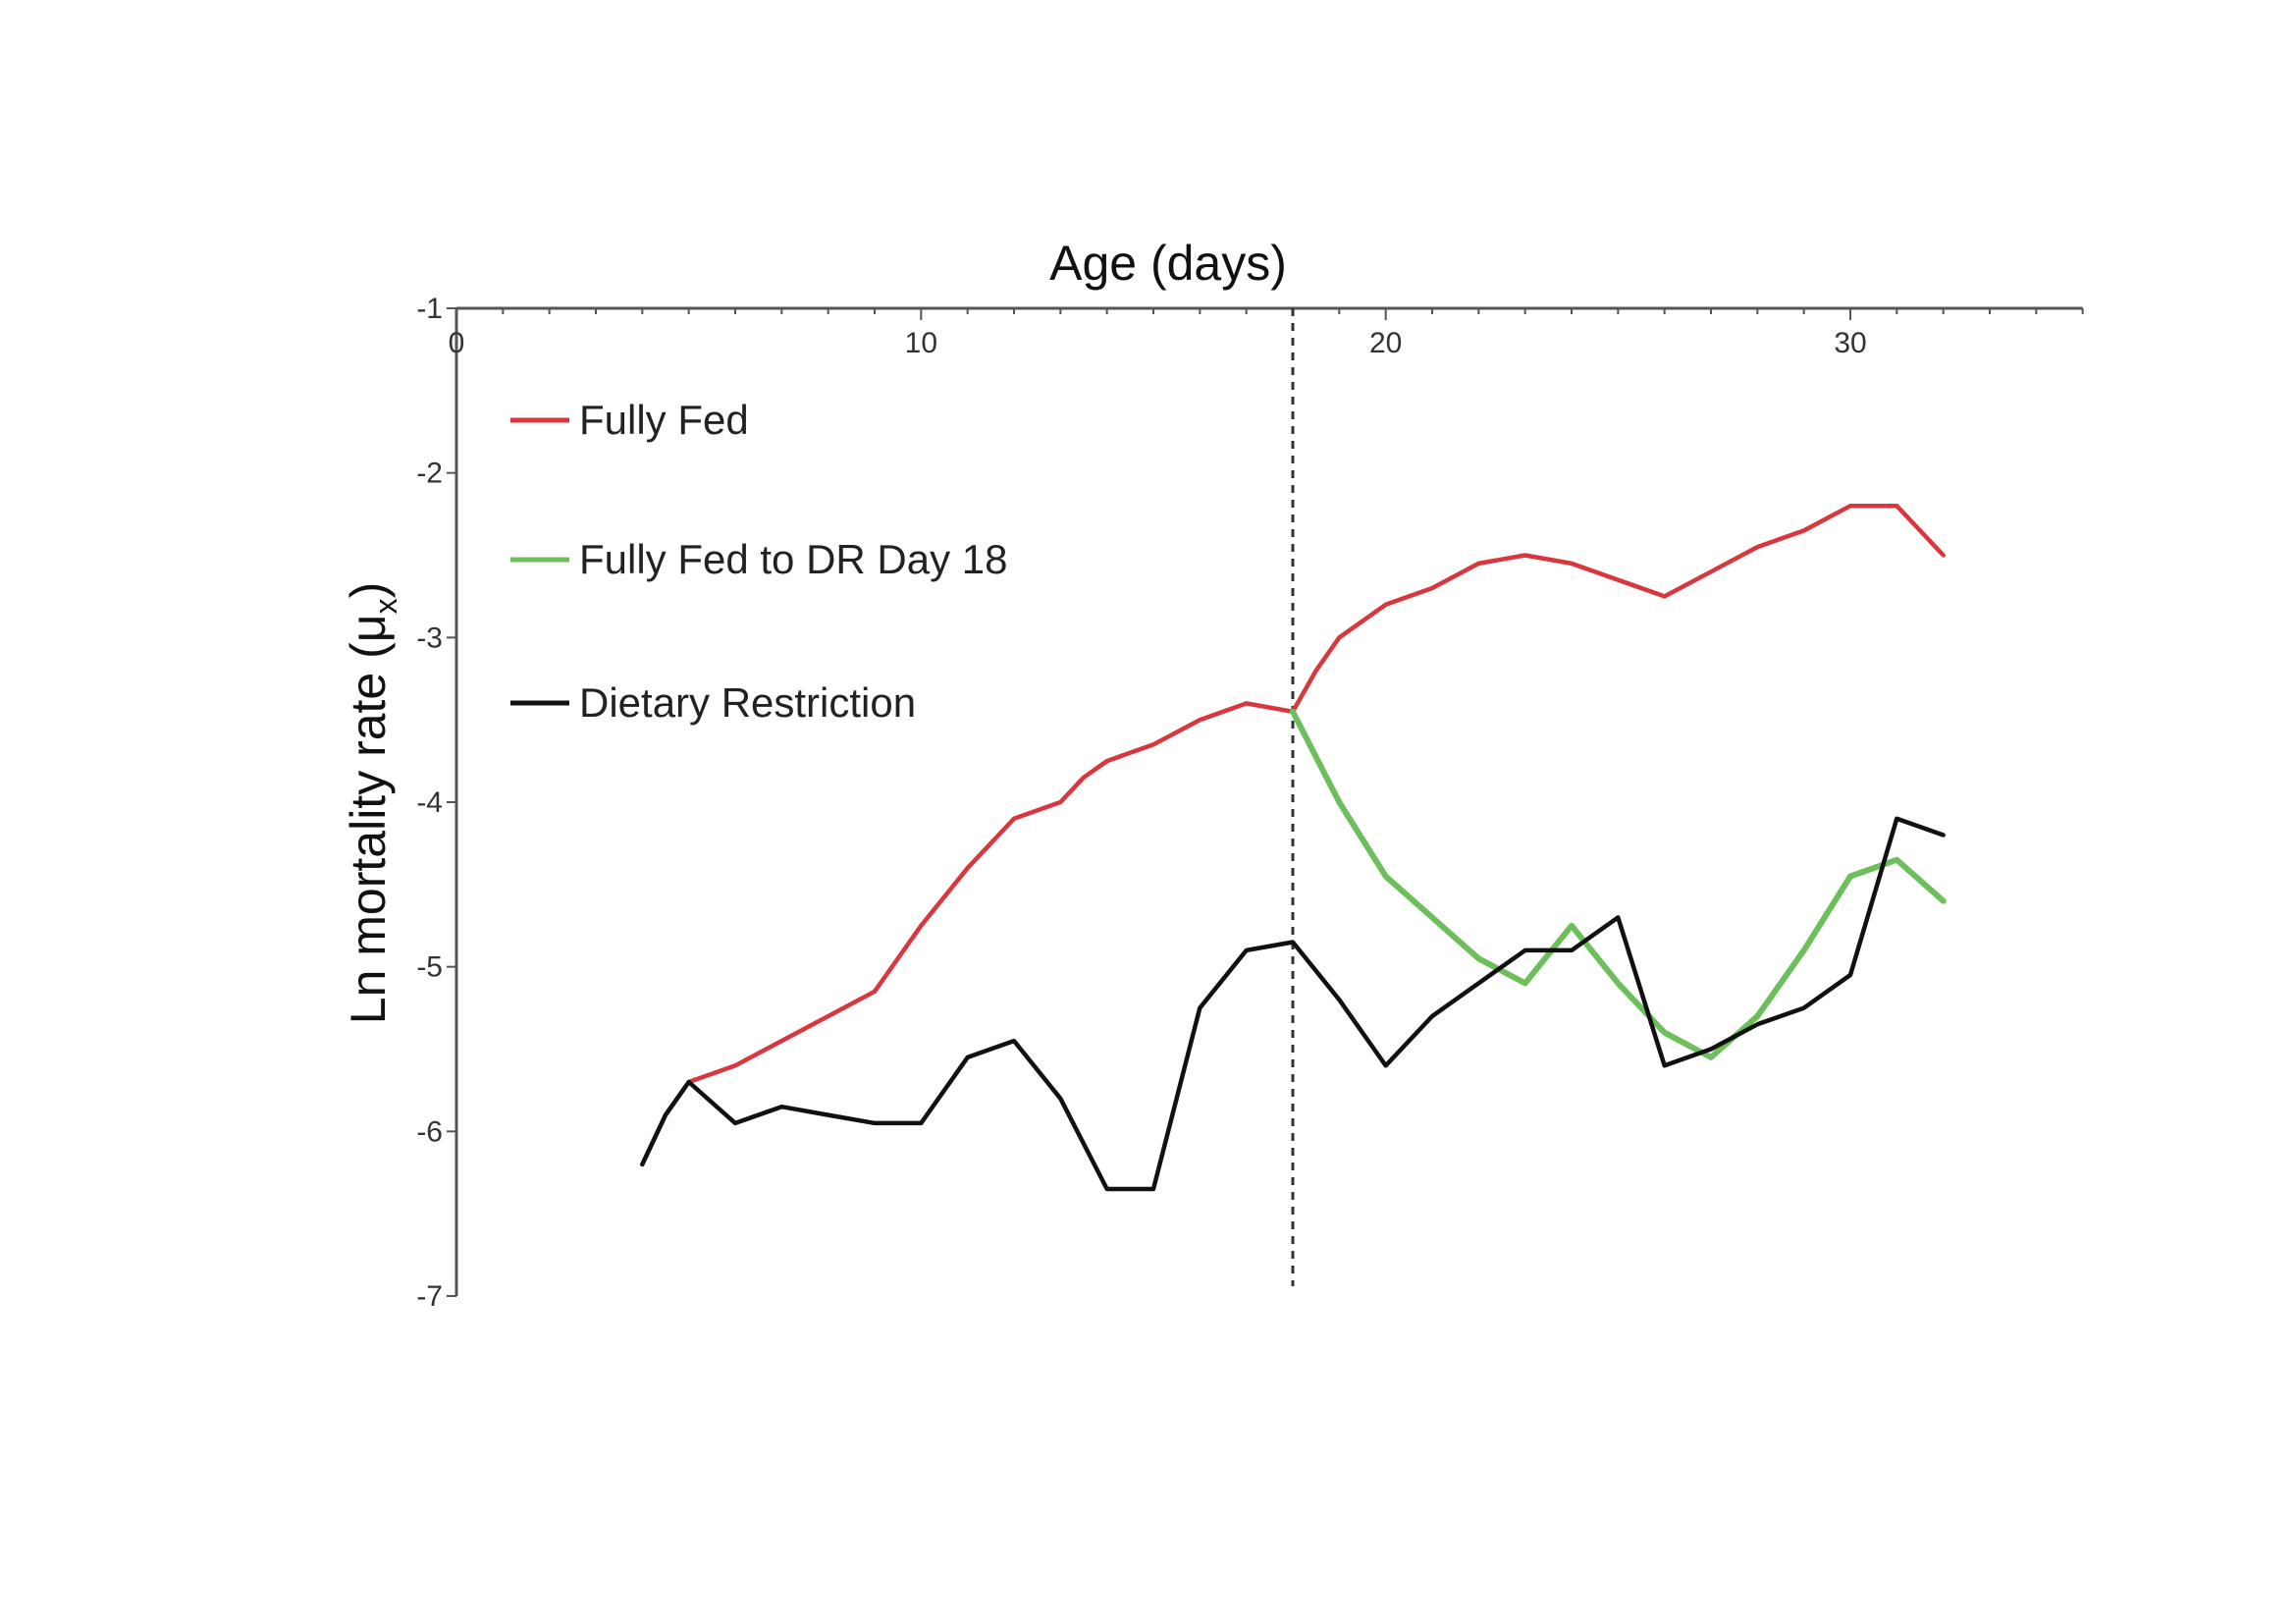  I want to click on legend-label: Fully Fed, so click(664, 420).